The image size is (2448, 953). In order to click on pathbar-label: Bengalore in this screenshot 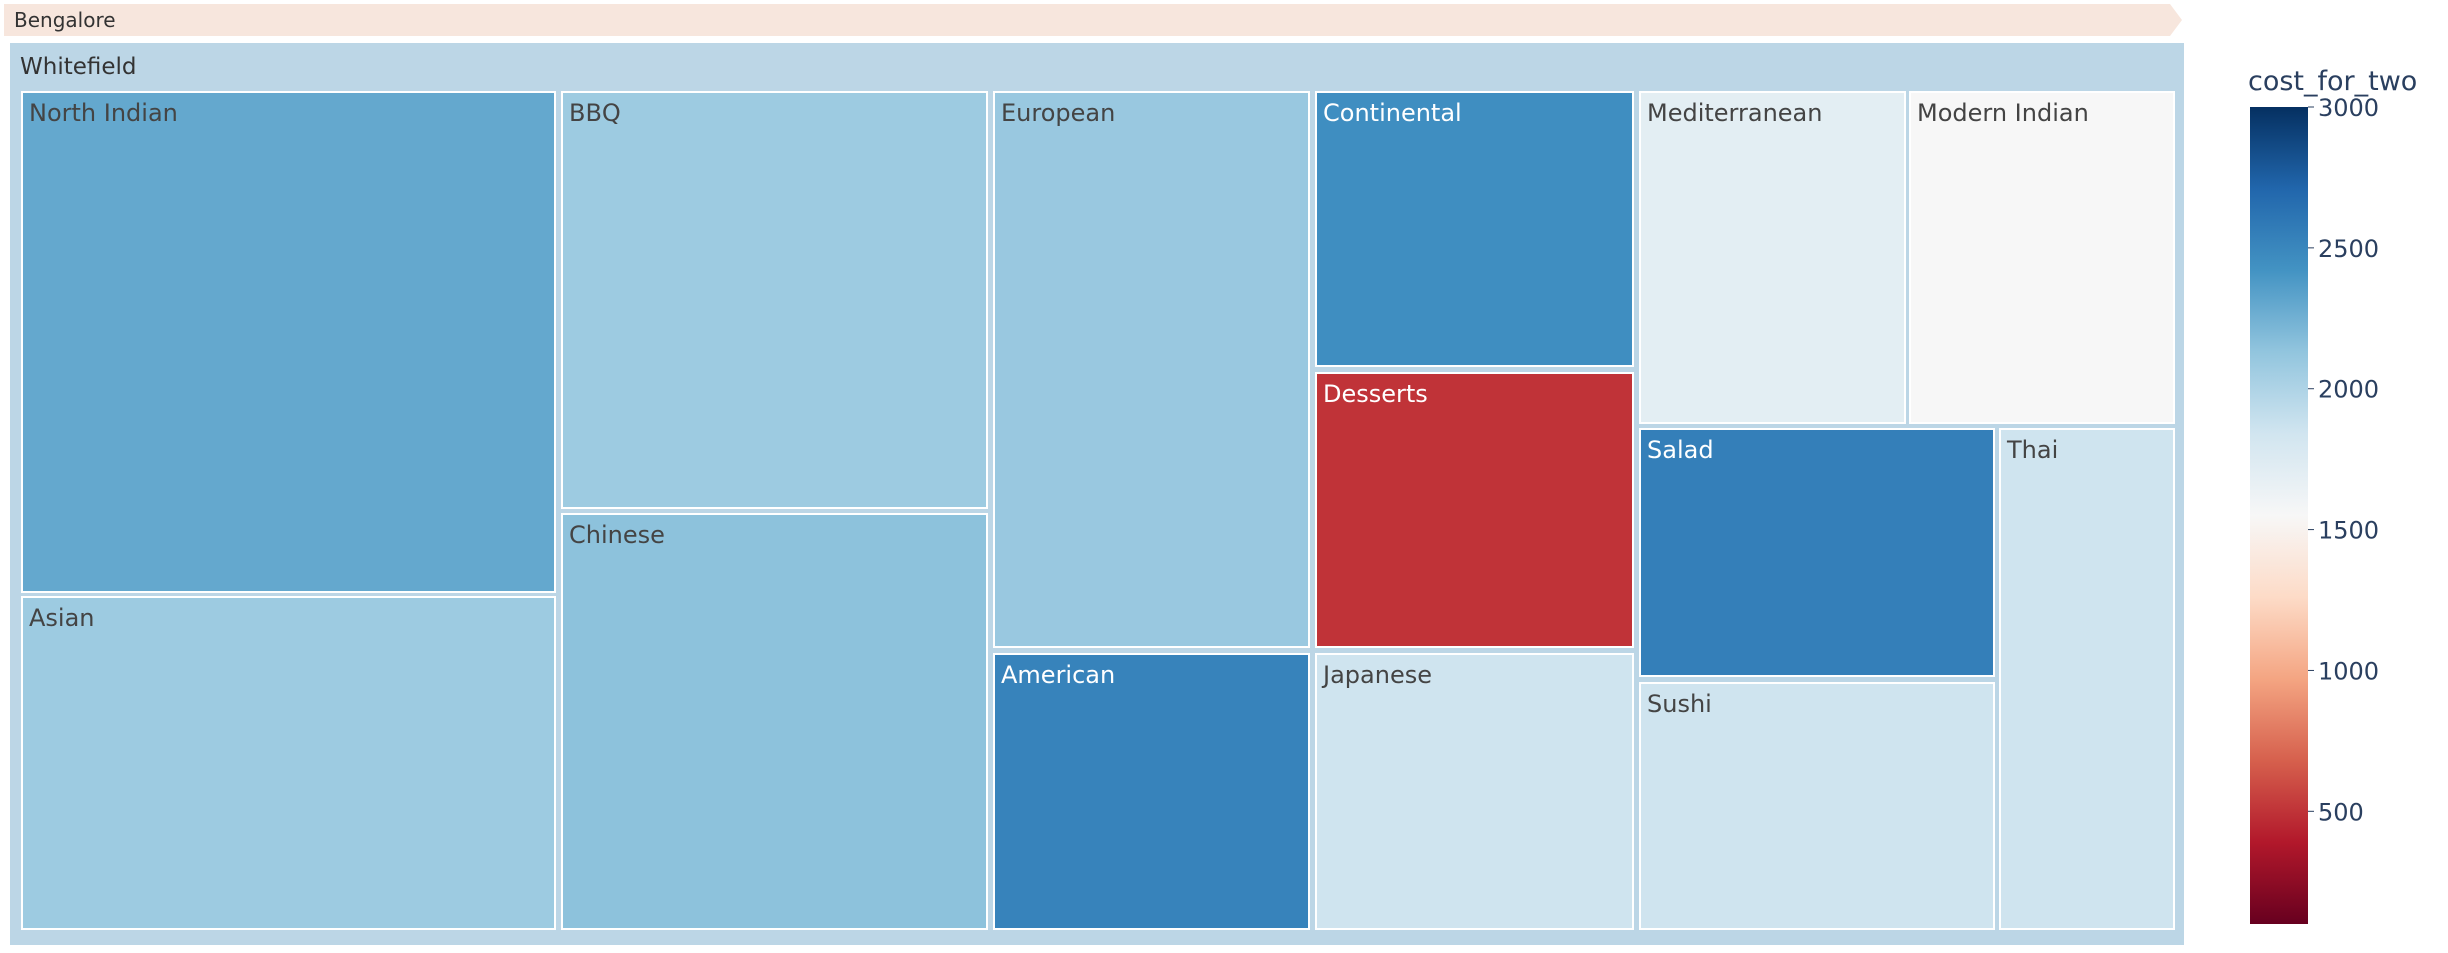, I will do `click(65, 20)`.